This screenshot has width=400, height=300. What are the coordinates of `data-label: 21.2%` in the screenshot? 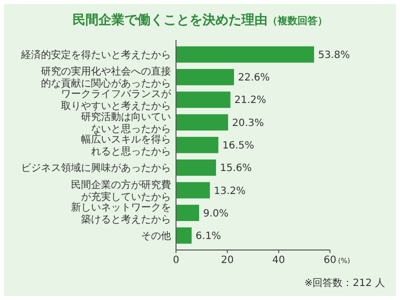 It's located at (250, 100).